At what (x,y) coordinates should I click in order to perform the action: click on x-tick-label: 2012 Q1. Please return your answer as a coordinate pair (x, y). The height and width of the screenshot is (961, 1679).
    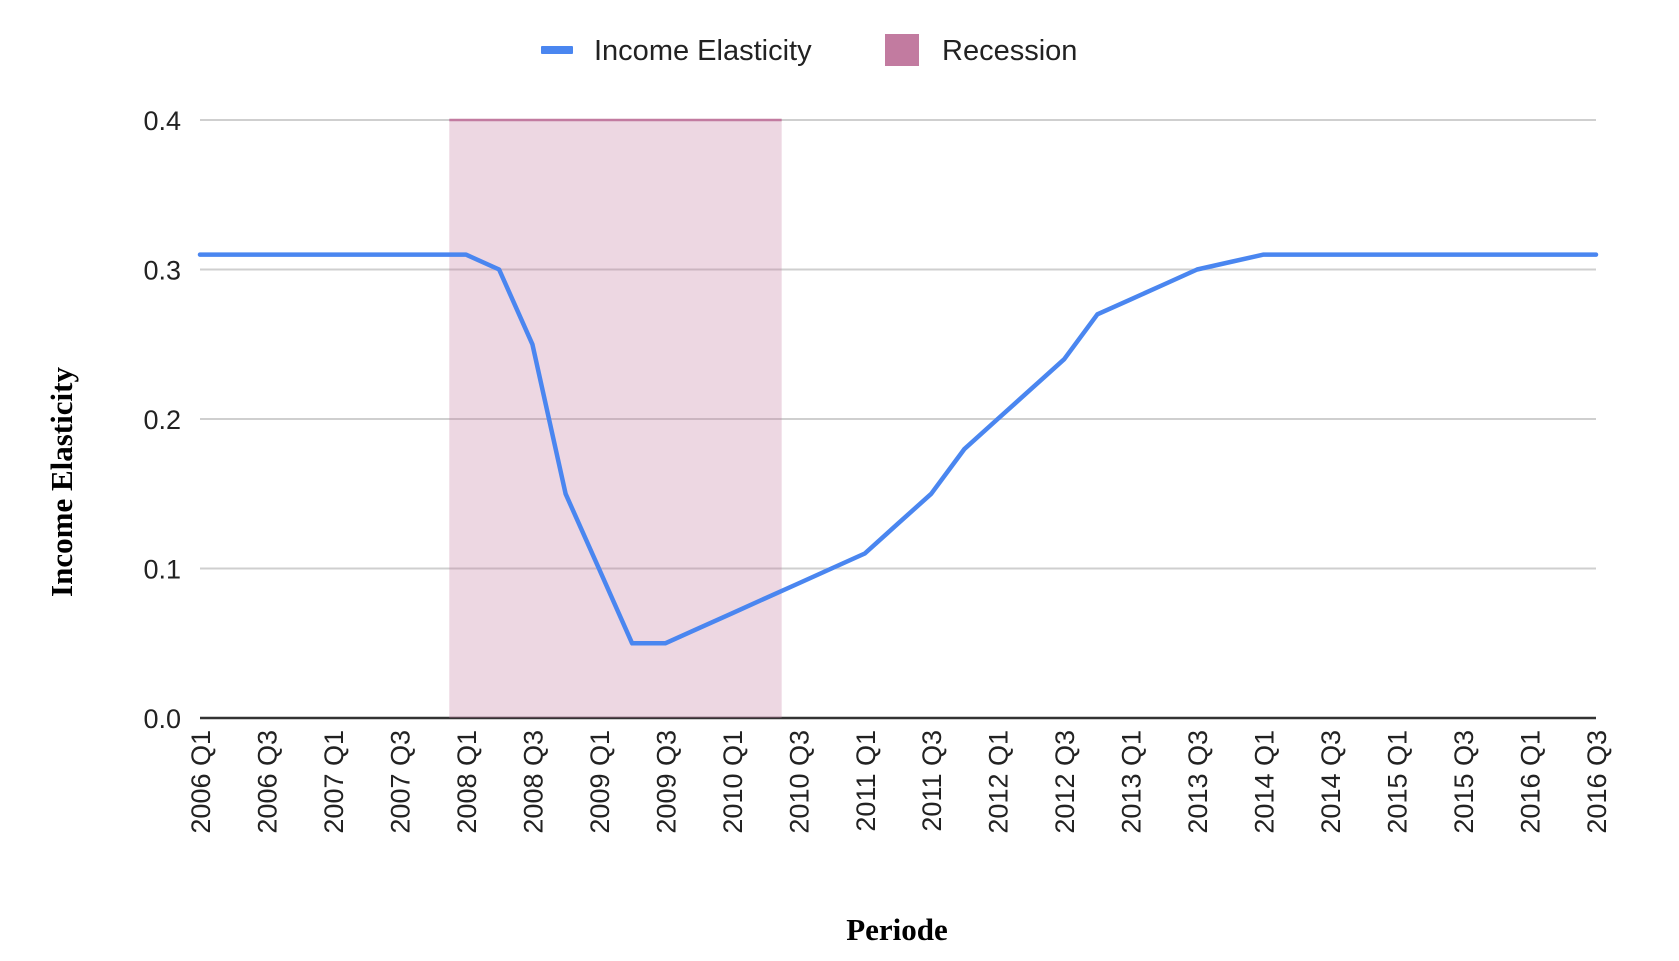
    Looking at the image, I should click on (999, 782).